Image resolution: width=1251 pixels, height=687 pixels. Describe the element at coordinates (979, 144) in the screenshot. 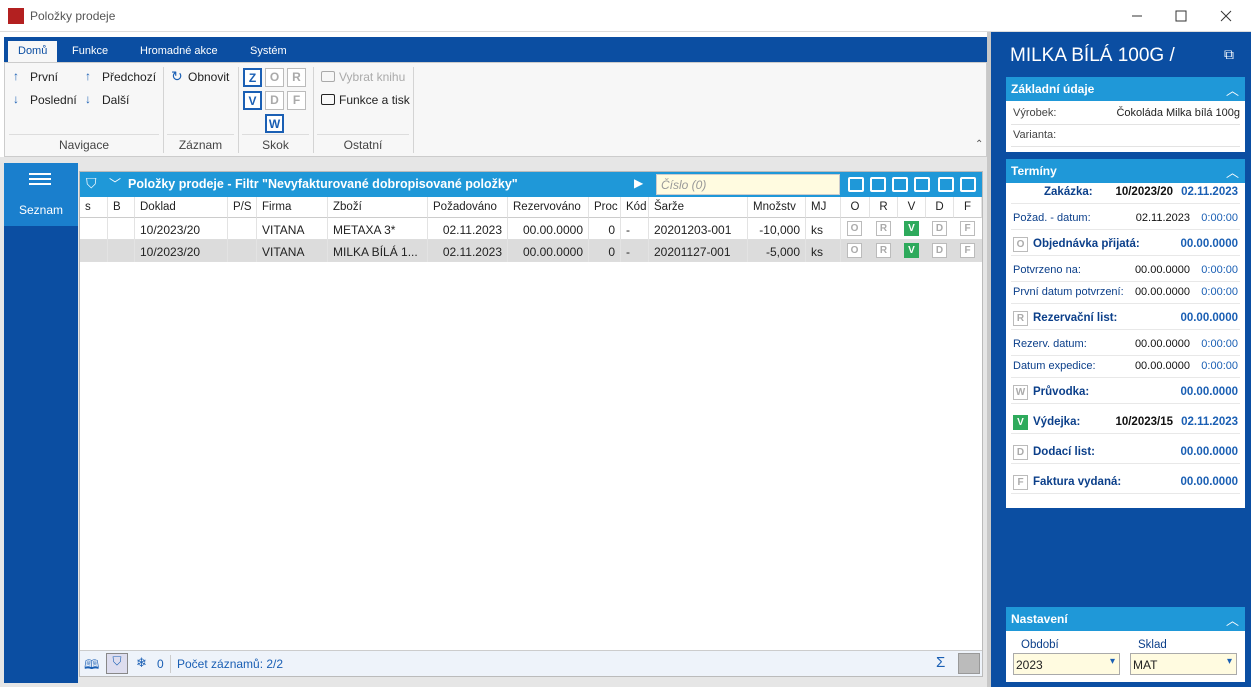

I see `collapse-ribbon: ⌃` at that location.